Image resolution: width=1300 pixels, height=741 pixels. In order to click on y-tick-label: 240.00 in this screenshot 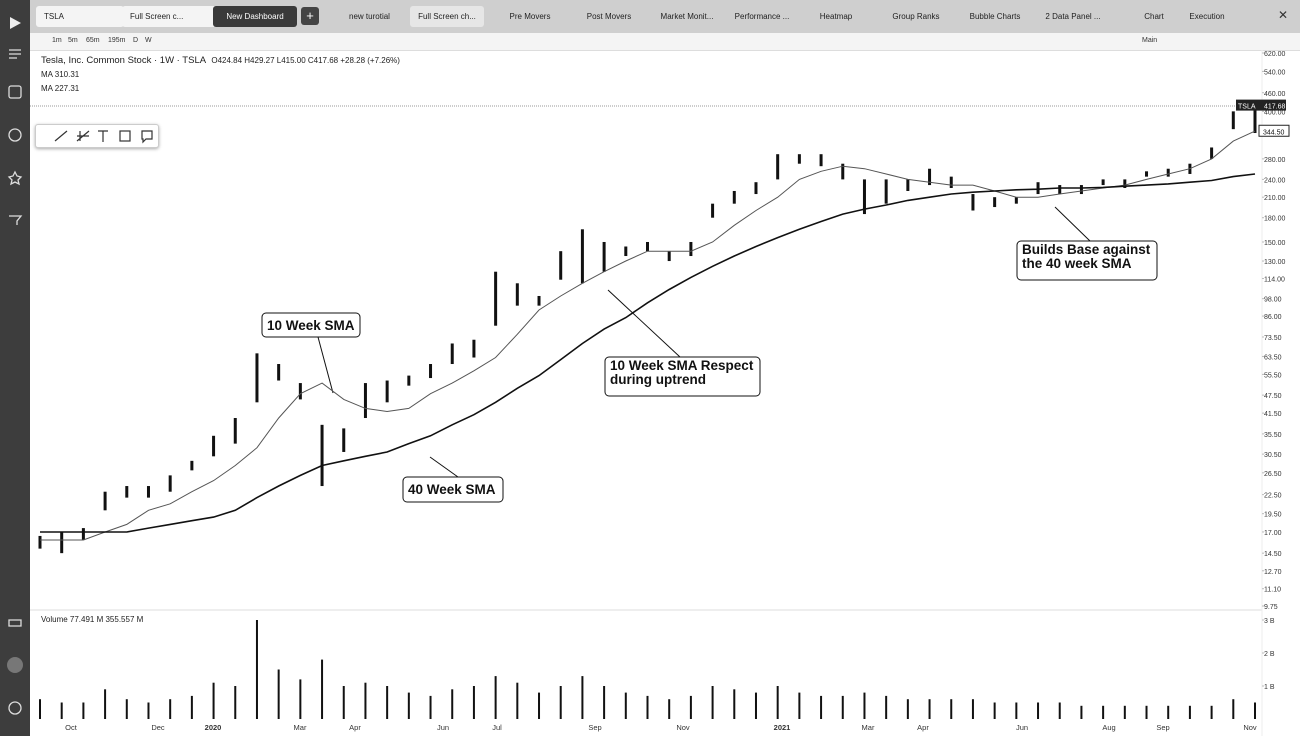, I will do `click(1275, 180)`.